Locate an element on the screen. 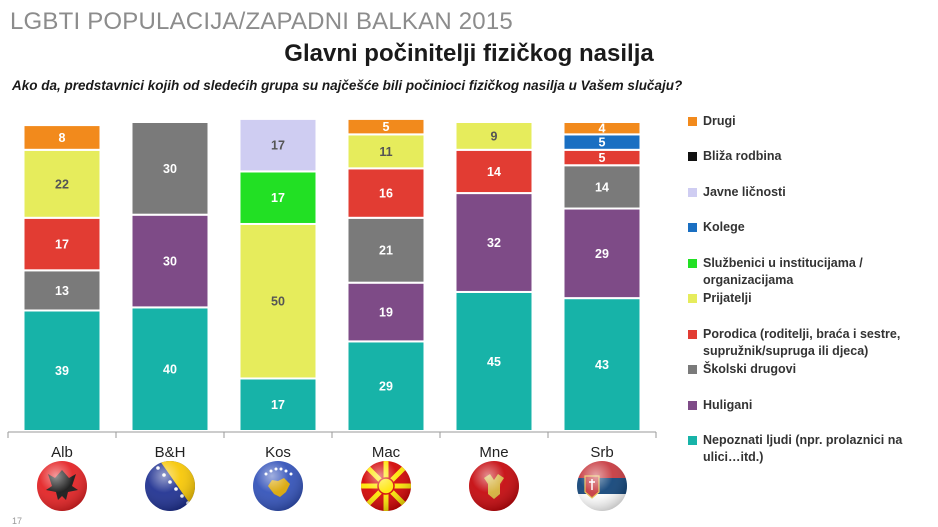 The height and width of the screenshot is (527, 938). x-tick-label: Mac is located at coordinates (386, 452).